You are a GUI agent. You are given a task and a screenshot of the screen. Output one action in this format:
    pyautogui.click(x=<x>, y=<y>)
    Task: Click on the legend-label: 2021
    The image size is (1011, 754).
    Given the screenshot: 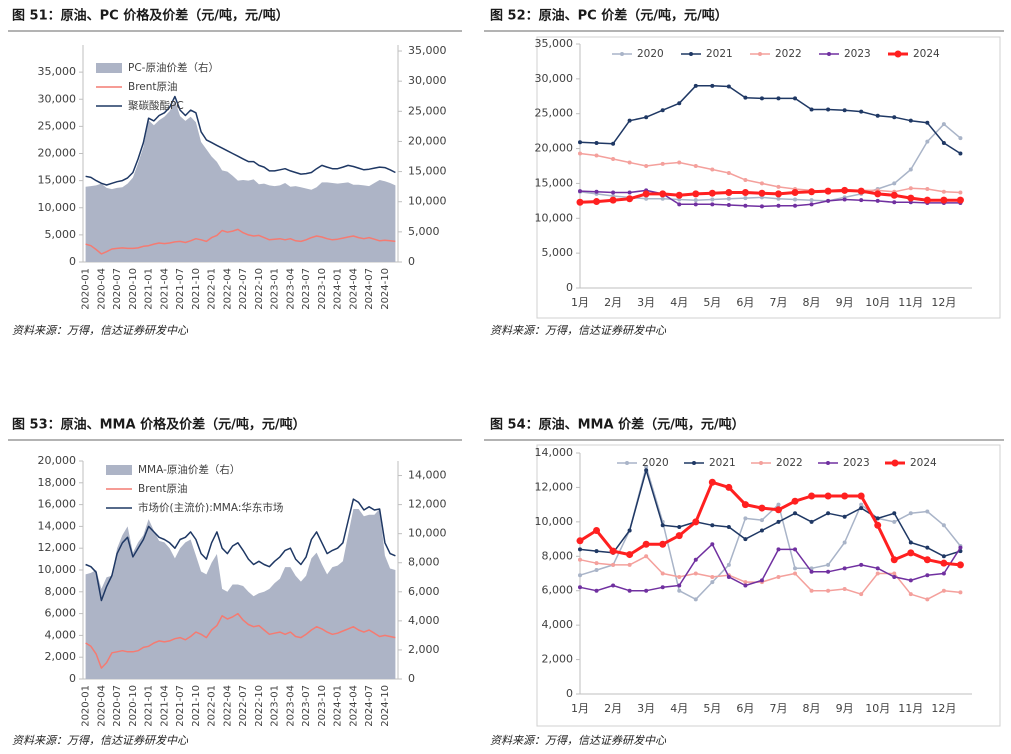 What is the action you would take?
    pyautogui.click(x=719, y=54)
    